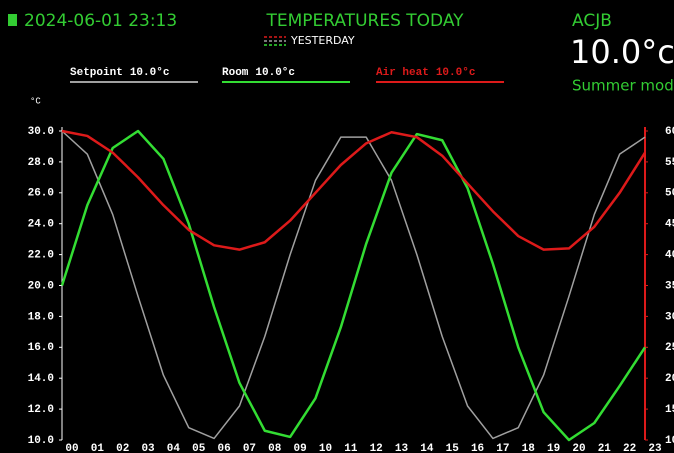  Describe the element at coordinates (427, 448) in the screenshot. I see `x-tick-label: 14` at that location.